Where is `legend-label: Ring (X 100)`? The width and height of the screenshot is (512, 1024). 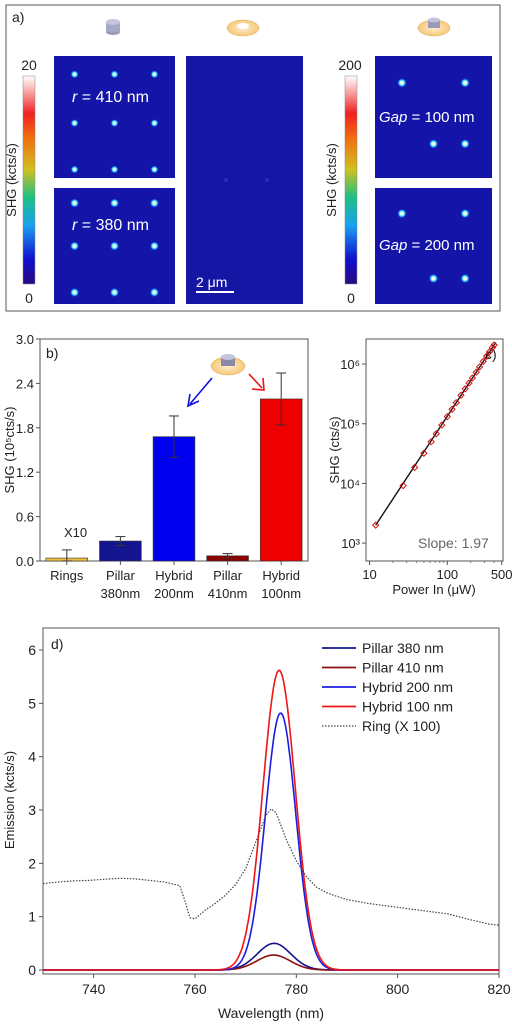
legend-label: Ring (X 100) is located at coordinates (401, 726).